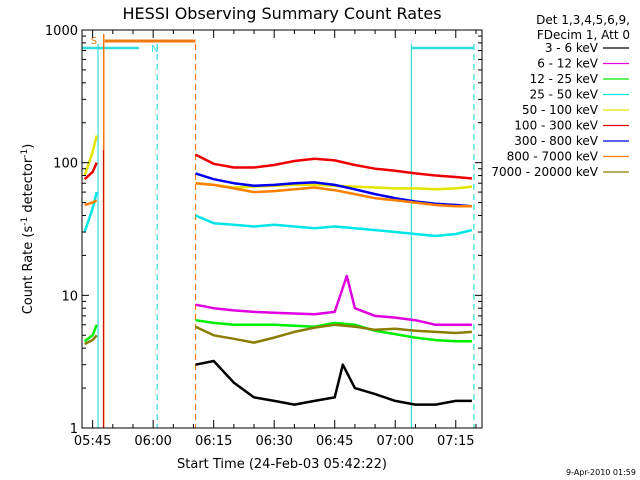 The height and width of the screenshot is (480, 640). Describe the element at coordinates (282, 464) in the screenshot. I see `x-axis-label: Start Time (24-Feb-03 05:42:22)` at that location.